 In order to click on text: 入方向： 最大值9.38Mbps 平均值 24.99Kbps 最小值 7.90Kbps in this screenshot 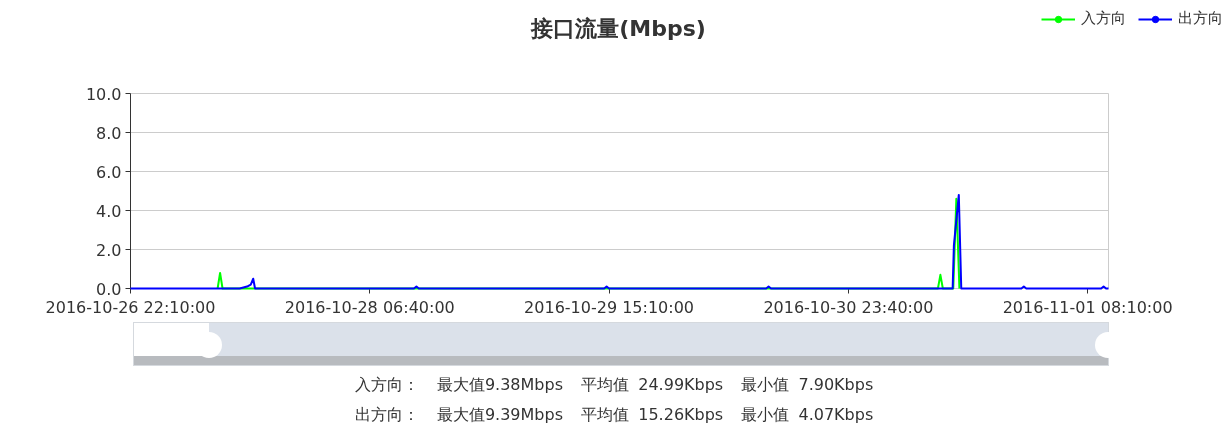, I will do `click(614, 384)`.